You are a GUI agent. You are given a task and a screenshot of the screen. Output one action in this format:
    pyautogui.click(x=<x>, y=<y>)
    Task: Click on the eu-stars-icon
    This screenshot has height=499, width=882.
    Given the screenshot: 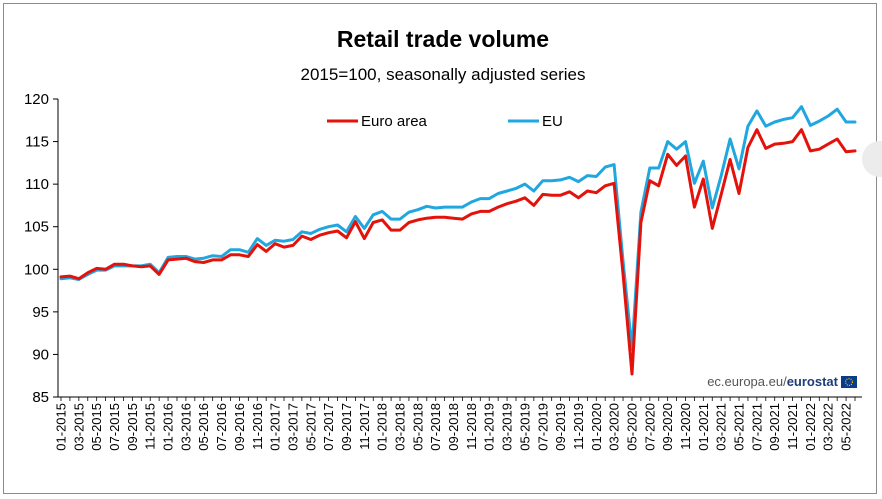 What is the action you would take?
    pyautogui.click(x=848, y=382)
    